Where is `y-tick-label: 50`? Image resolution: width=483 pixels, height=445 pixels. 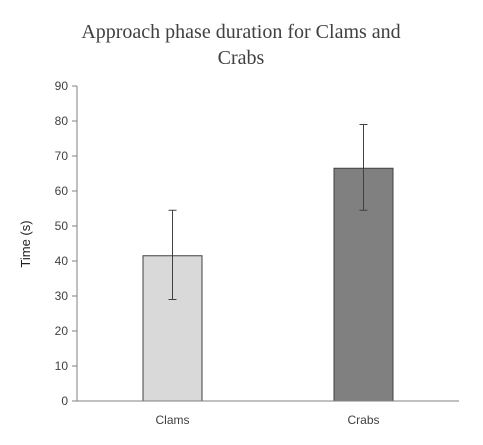
y-tick-label: 50 is located at coordinates (62, 226).